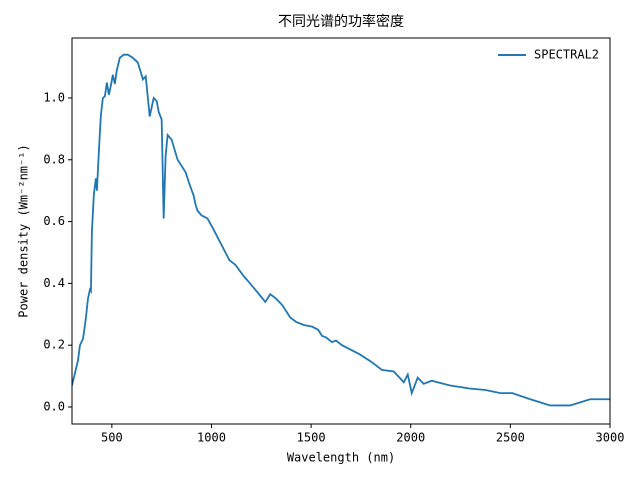 This screenshot has width=640, height=484. What do you see at coordinates (410, 438) in the screenshot?
I see `x-tick-label: 2000` at bounding box center [410, 438].